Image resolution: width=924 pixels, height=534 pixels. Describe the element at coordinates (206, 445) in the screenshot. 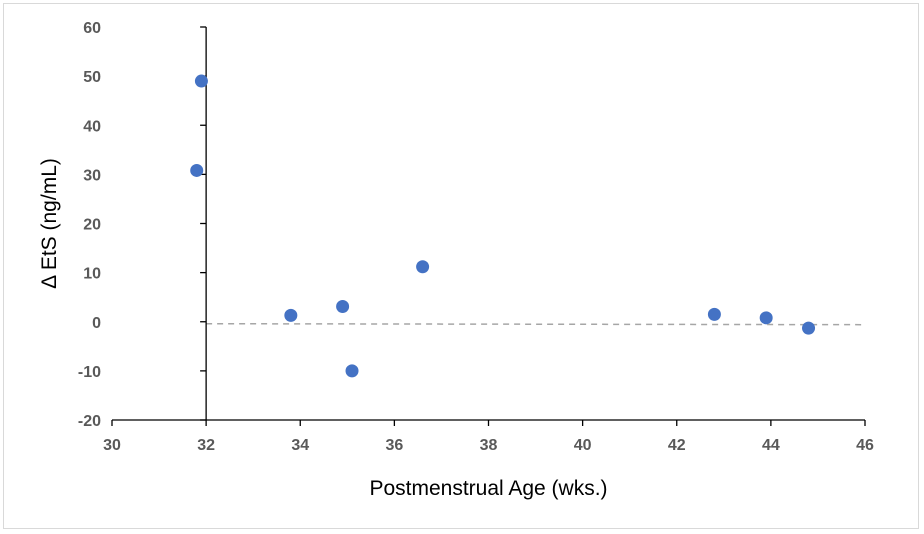

I see `x-tick-label: 32` at that location.